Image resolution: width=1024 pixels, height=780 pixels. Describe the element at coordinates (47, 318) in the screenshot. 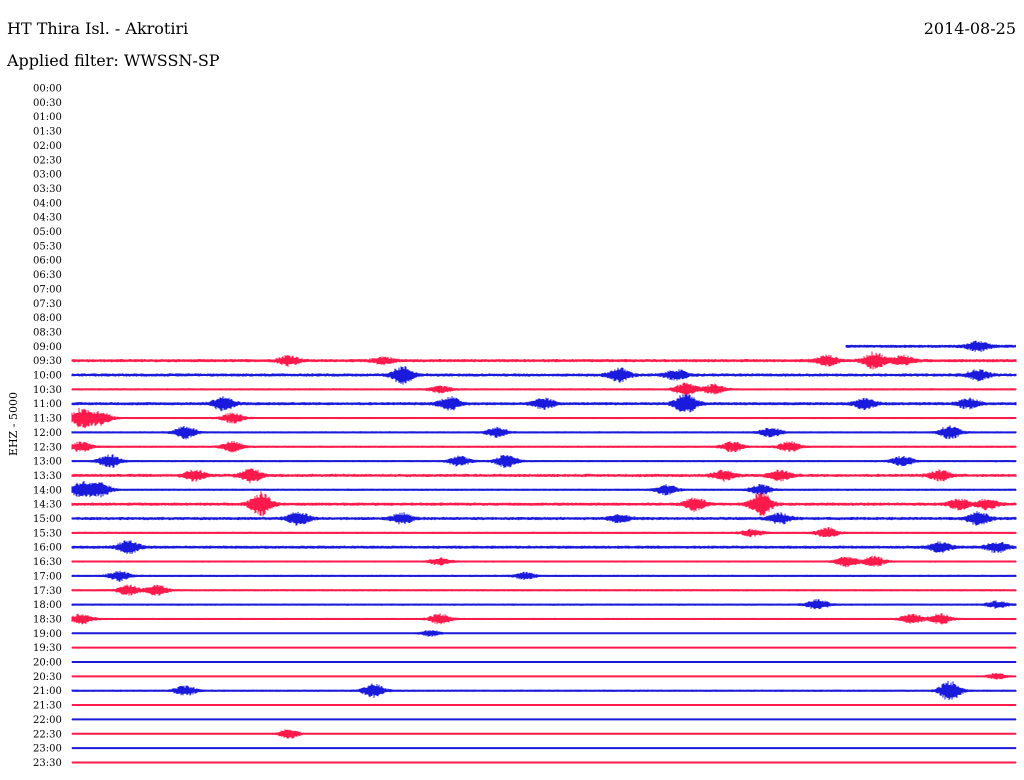

I see `time-tick-label: 08:00` at that location.